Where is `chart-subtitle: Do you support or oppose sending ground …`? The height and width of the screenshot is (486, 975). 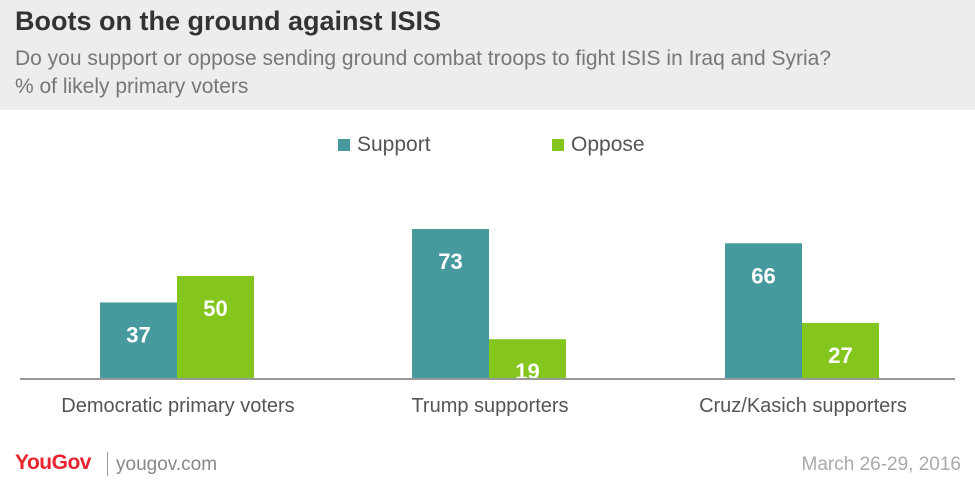
chart-subtitle: Do you support or oppose sending ground … is located at coordinates (423, 58).